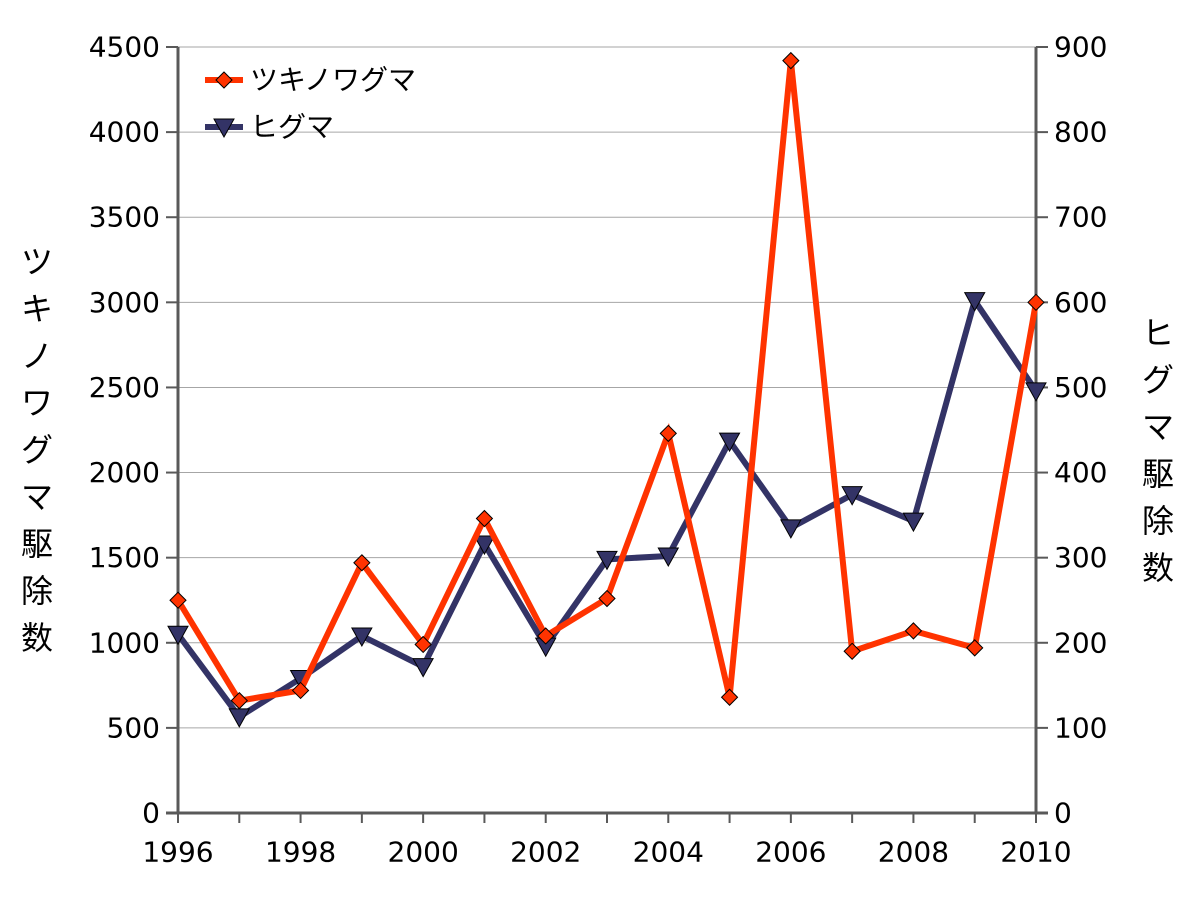 The image size is (1200, 900). I want to click on x-tick-label: 2000, so click(423, 852).